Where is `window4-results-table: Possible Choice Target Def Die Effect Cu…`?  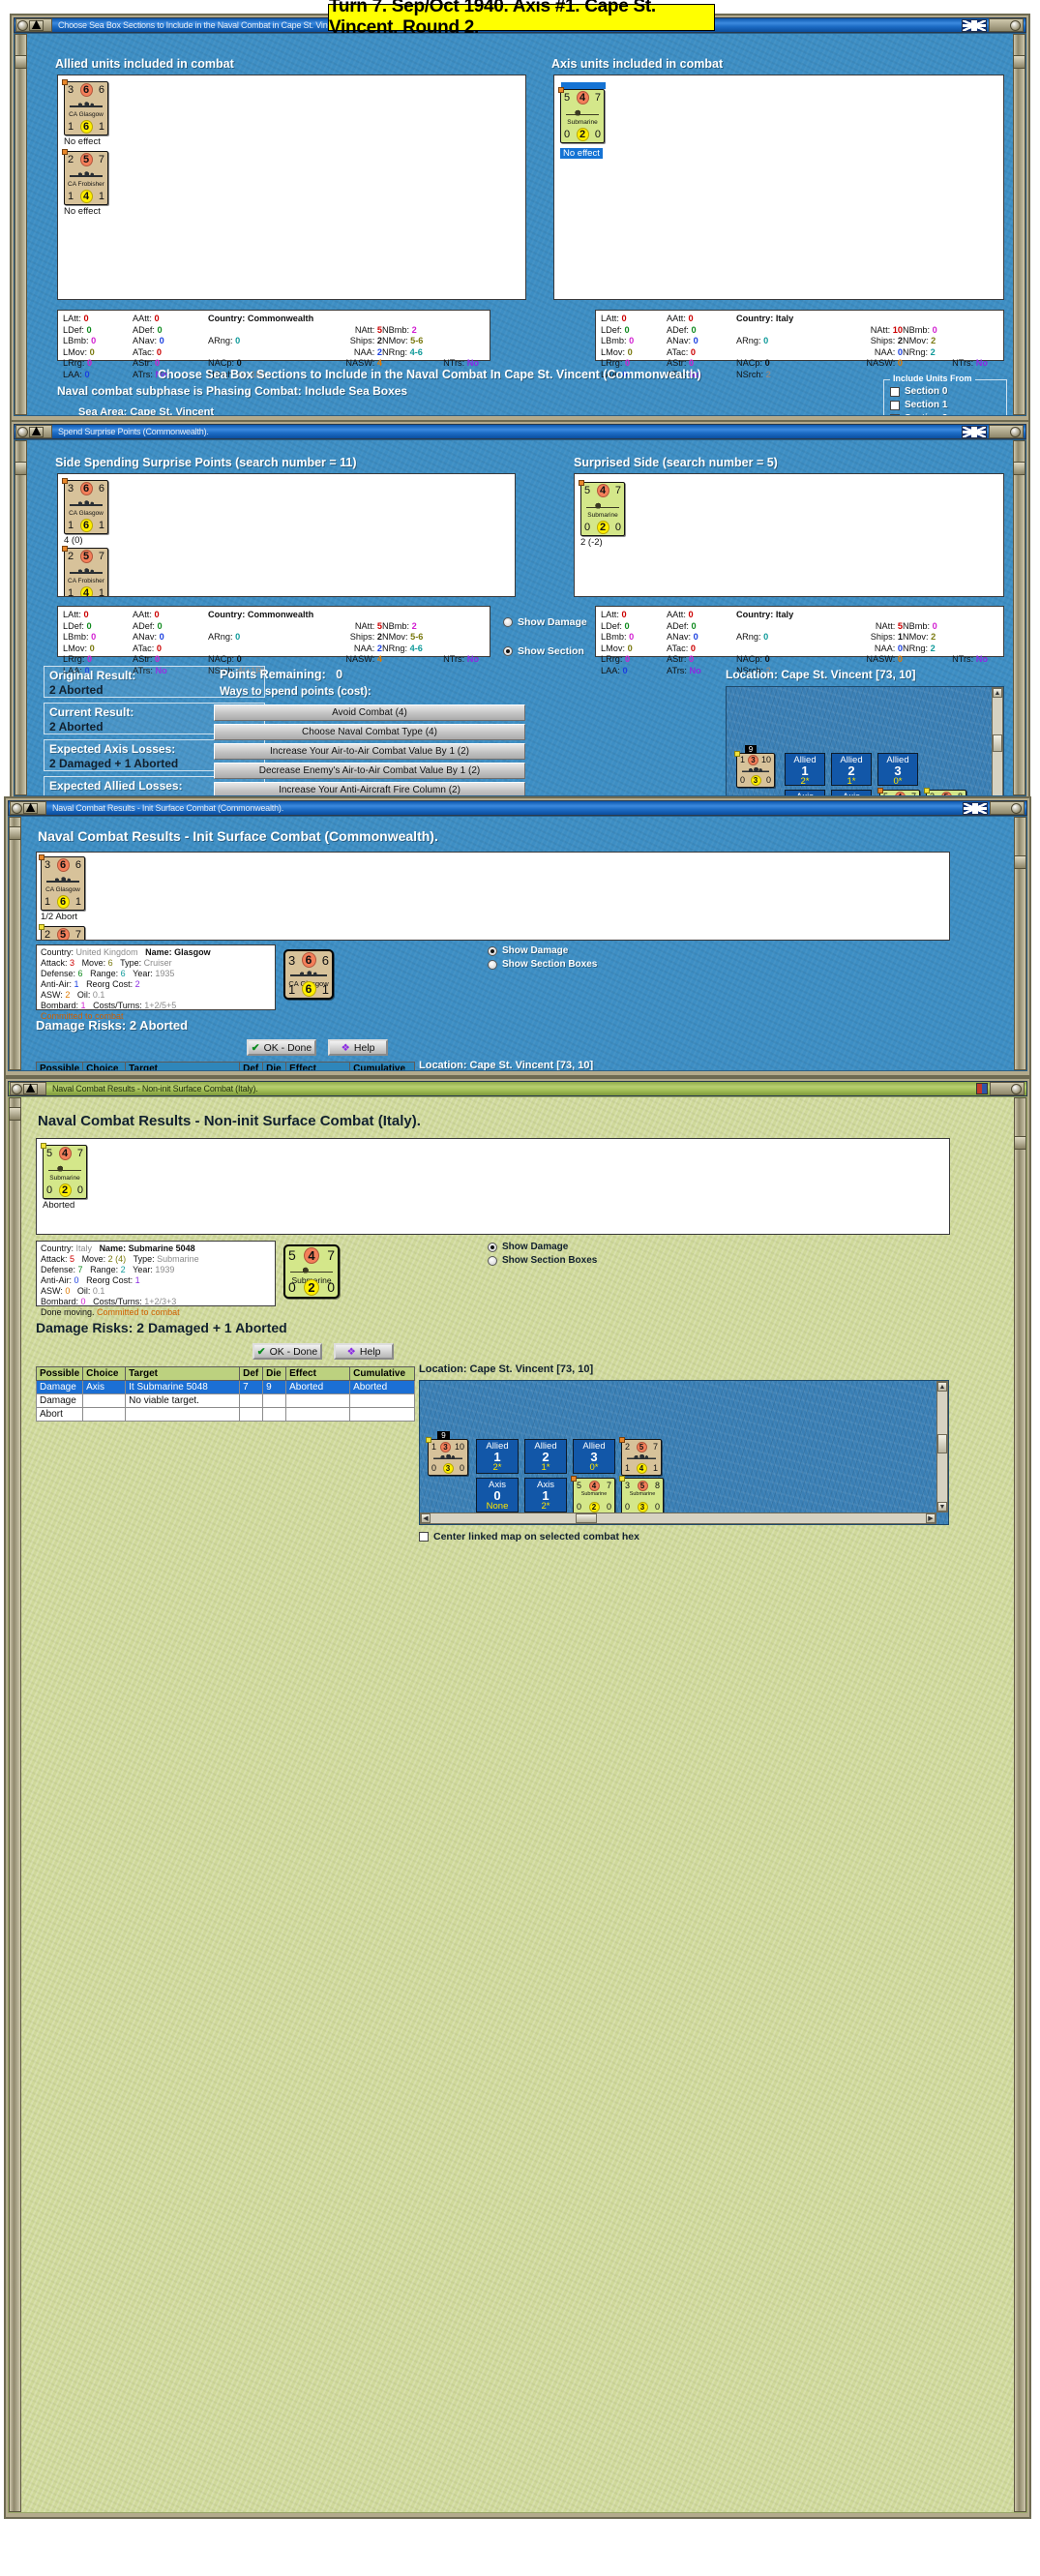
window4-results-table: Possible Choice Target Def Die Effect Cu… is located at coordinates (225, 1394).